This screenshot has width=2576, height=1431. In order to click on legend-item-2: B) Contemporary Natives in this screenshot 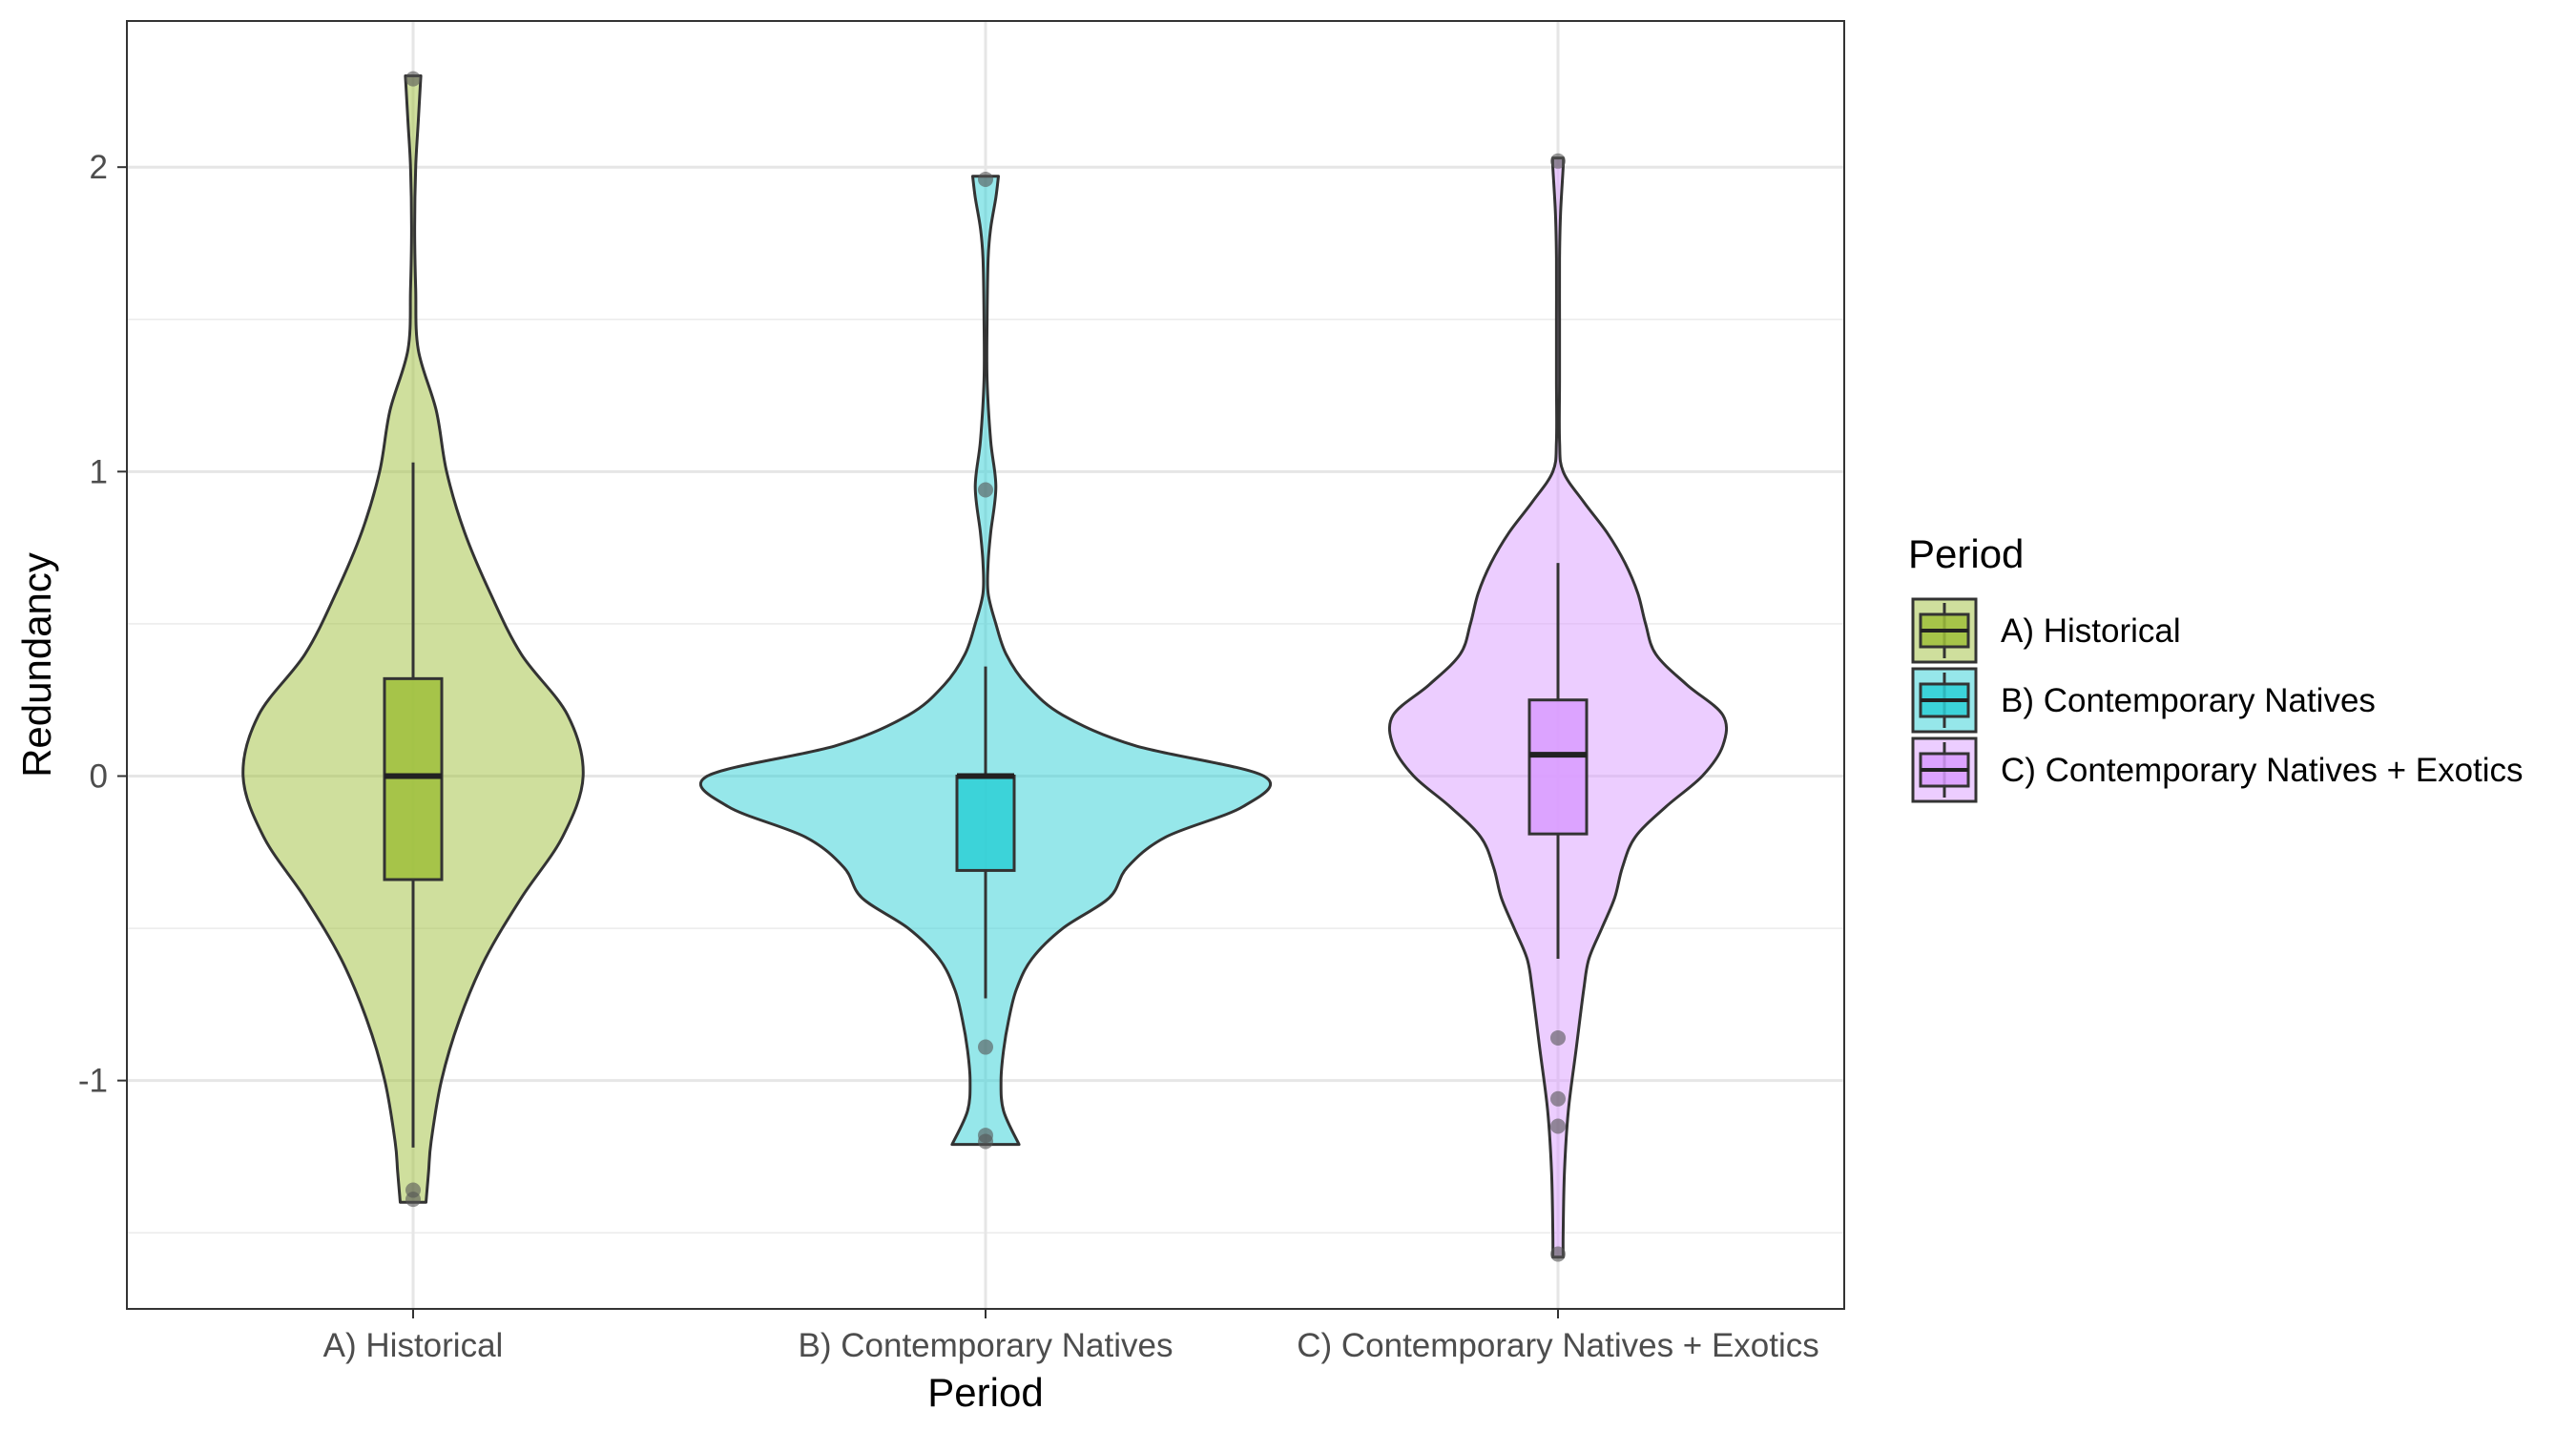, I will do `click(2143, 700)`.